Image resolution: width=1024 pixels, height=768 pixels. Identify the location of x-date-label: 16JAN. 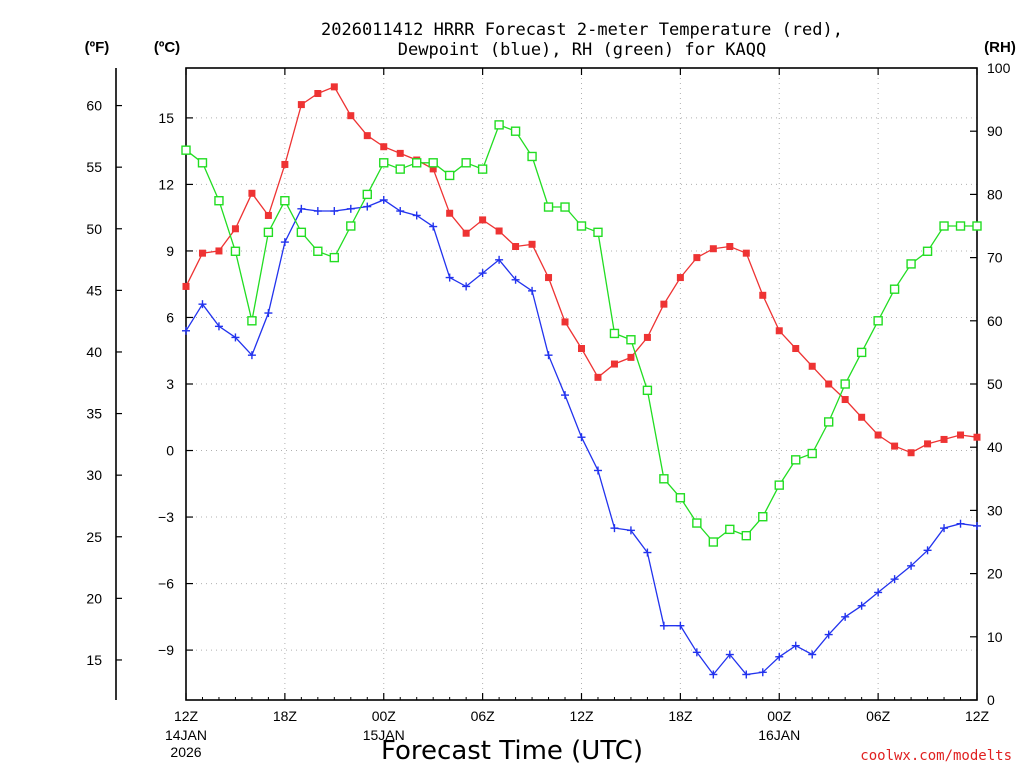
(779, 735).